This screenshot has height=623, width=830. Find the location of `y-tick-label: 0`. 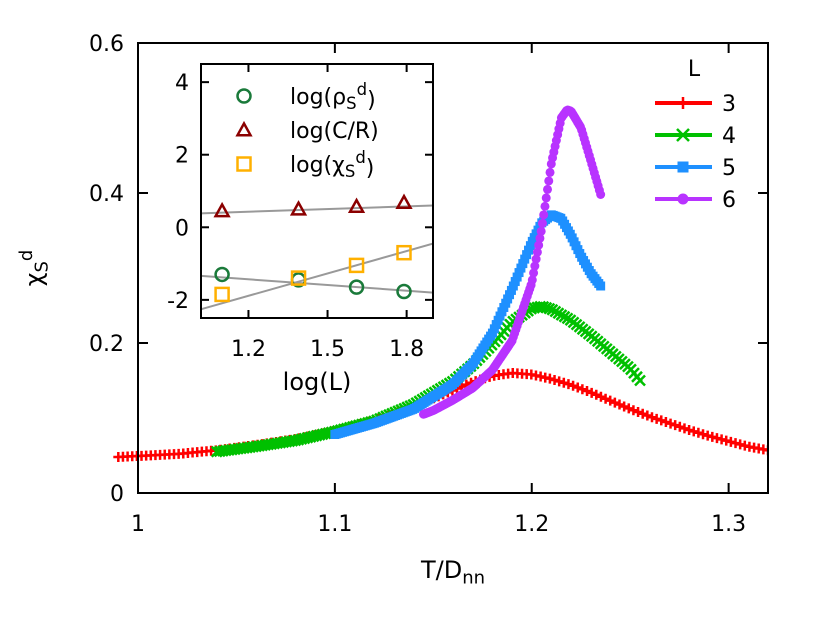

y-tick-label: 0 is located at coordinates (117, 494).